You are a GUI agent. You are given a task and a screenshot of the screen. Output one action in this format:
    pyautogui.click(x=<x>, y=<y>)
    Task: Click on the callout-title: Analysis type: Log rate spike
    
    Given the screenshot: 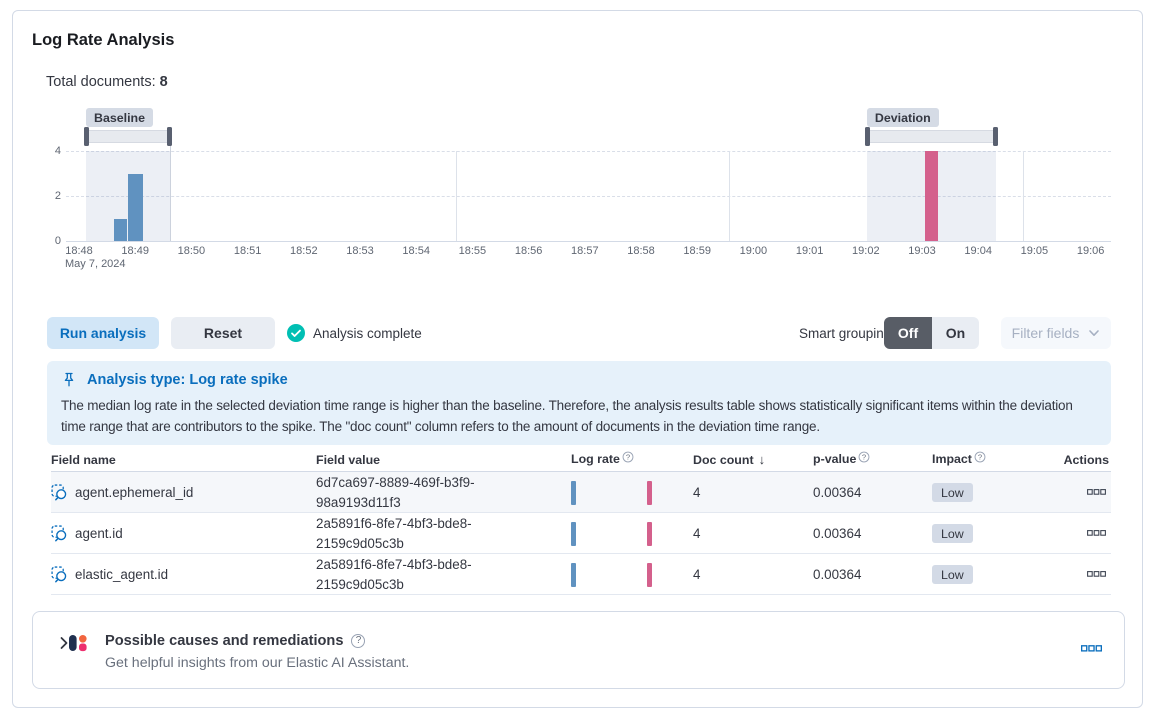 What is the action you would take?
    pyautogui.click(x=187, y=380)
    